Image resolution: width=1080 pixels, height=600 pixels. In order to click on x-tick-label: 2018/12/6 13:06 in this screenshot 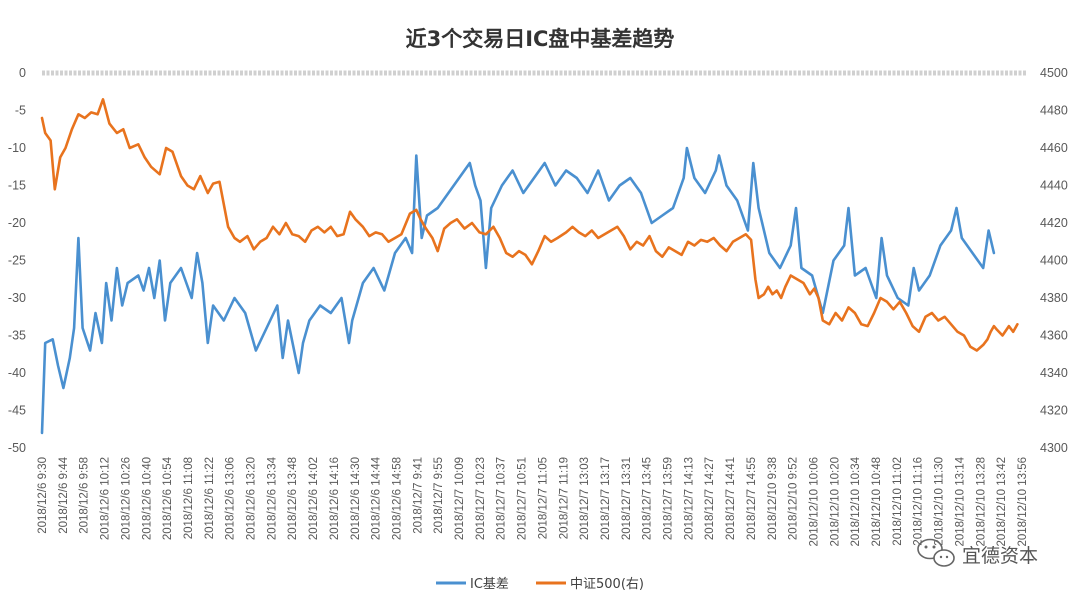, I will do `click(231, 498)`.